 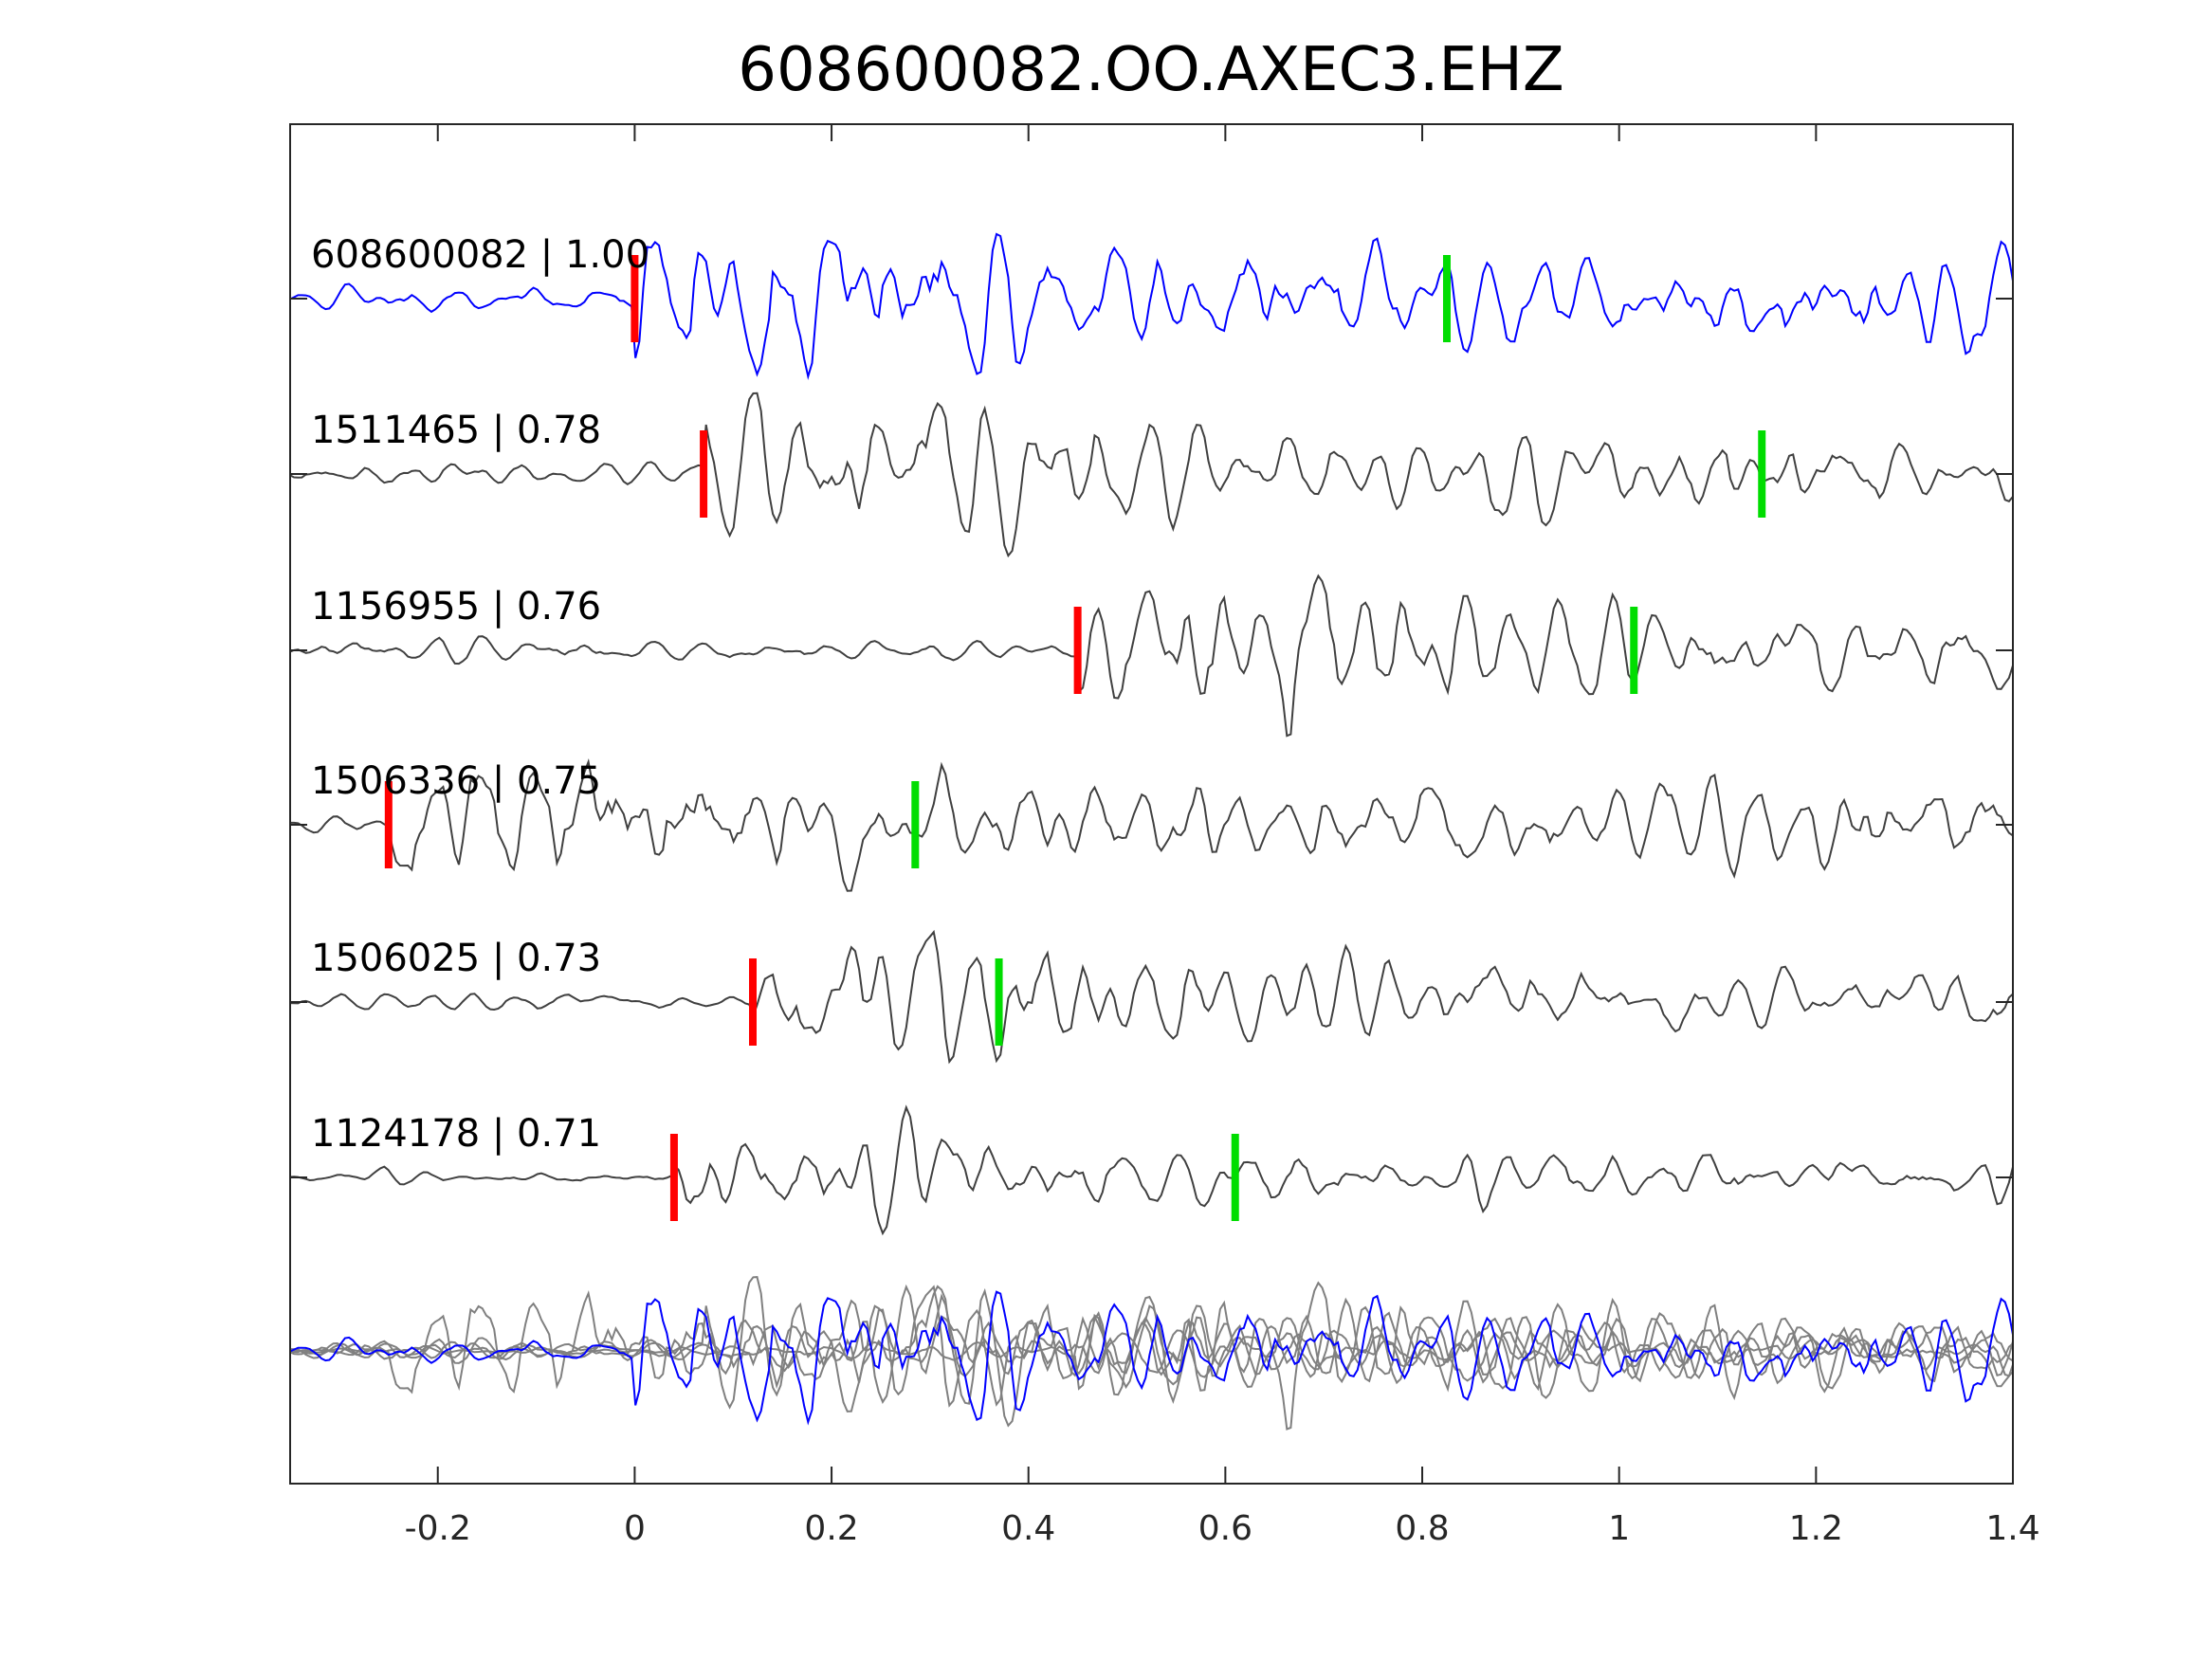 I want to click on x-tick-label: 1.2, so click(x=1816, y=1528).